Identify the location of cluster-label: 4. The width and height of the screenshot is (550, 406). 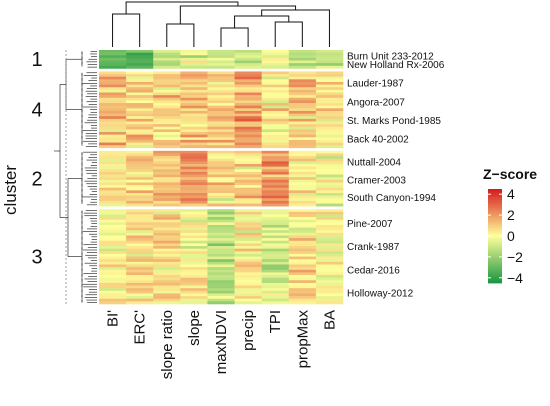
(36, 111).